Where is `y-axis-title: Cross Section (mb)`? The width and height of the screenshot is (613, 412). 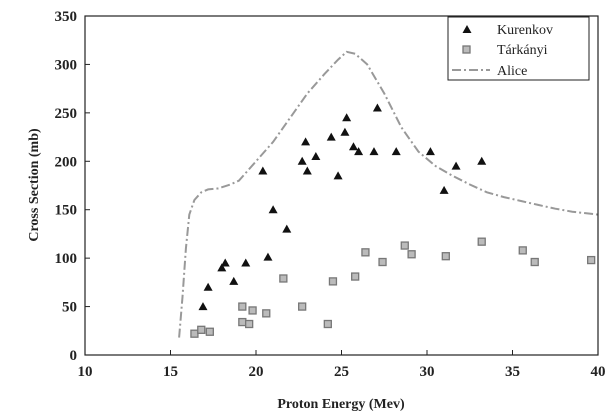 y-axis-title: Cross Section (mb) is located at coordinates (34, 185).